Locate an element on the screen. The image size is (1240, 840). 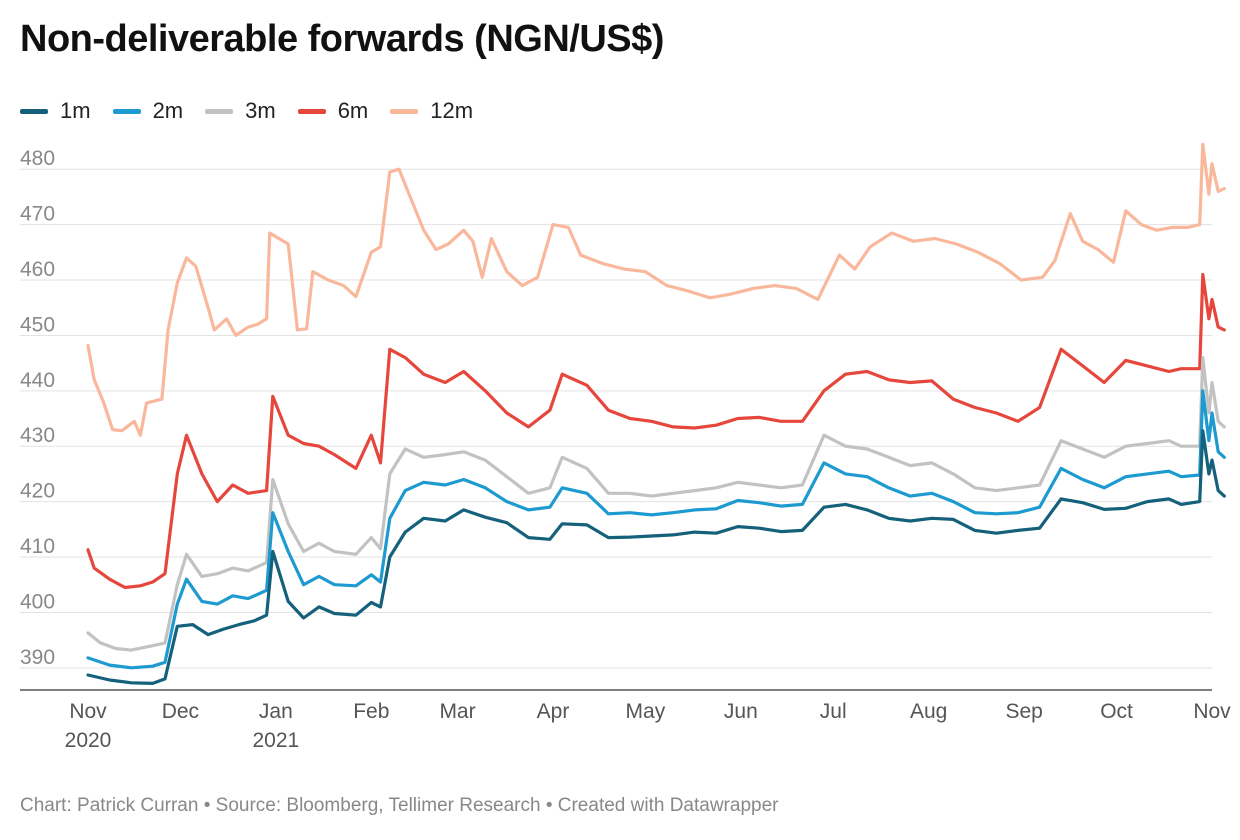
y-tick-label: 440 is located at coordinates (37, 380).